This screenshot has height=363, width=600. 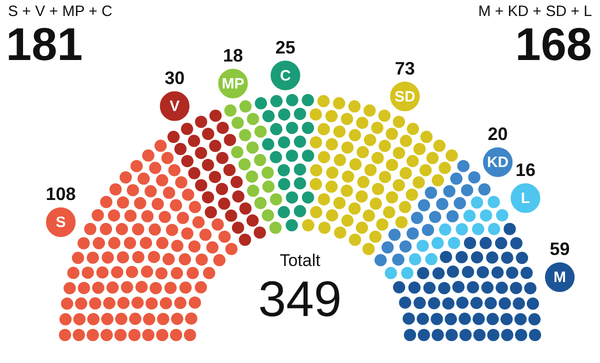 What do you see at coordinates (300, 299) in the screenshot?
I see `text: 349` at bounding box center [300, 299].